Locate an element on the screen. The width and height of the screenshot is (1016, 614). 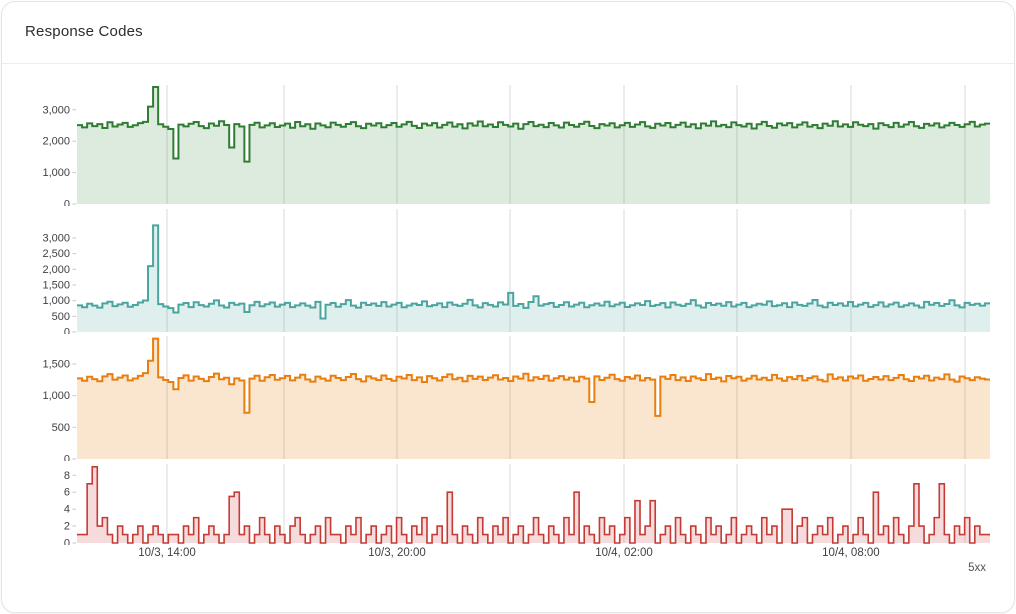
x-tick-label: 10/3, 20:00 is located at coordinates (397, 553).